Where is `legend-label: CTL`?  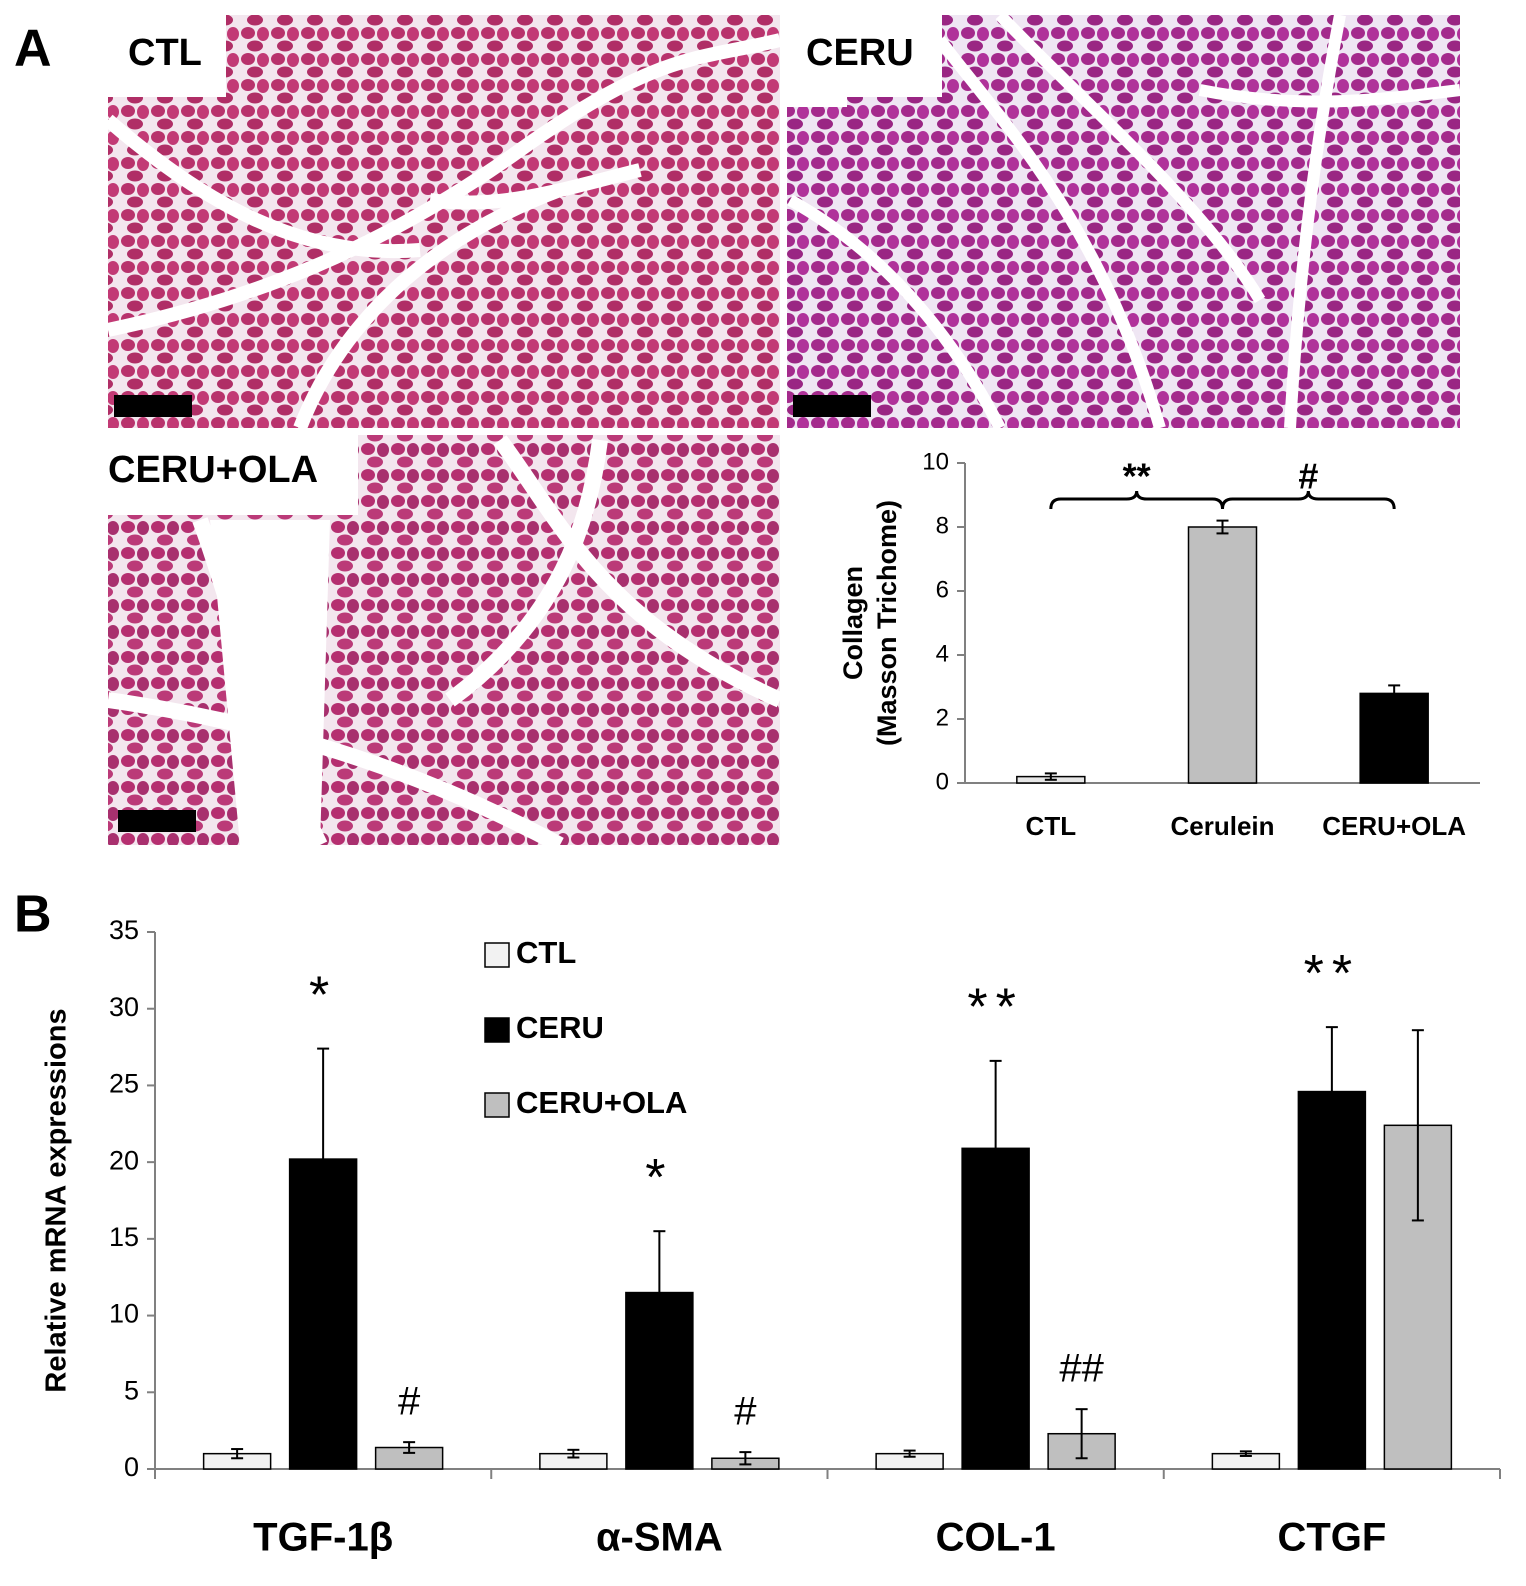
legend-label: CTL is located at coordinates (546, 952).